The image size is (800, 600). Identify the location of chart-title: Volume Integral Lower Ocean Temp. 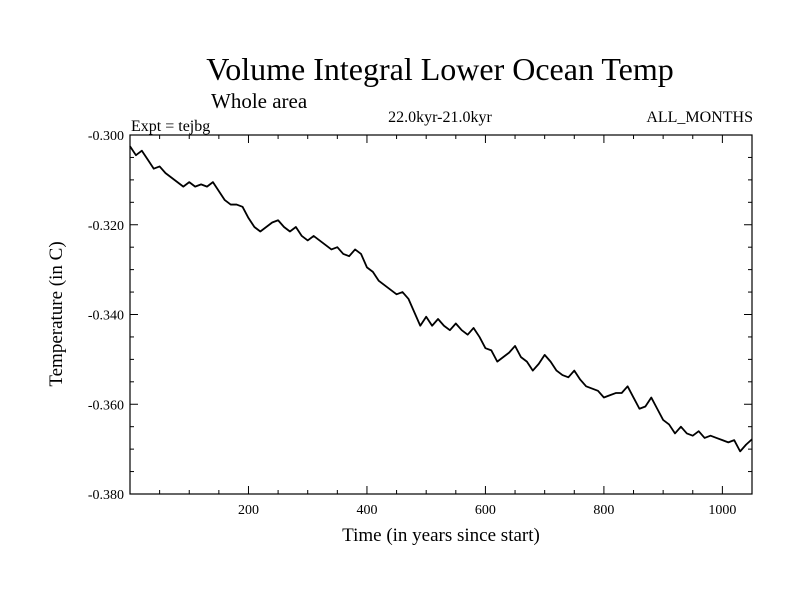
(440, 69).